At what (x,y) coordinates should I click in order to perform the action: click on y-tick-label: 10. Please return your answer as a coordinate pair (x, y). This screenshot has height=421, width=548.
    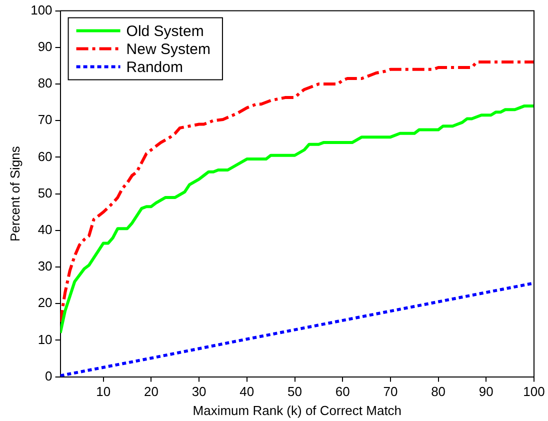
    Looking at the image, I should click on (45, 339).